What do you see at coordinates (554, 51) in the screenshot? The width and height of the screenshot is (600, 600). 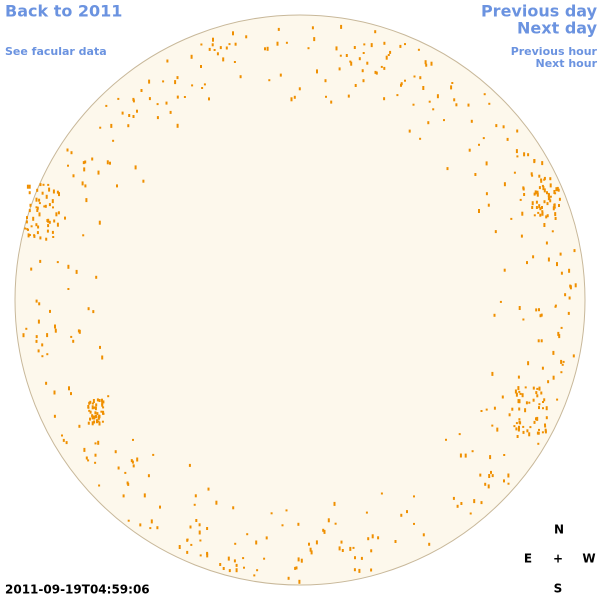 I see `previous-hour-link: Previous hour` at bounding box center [554, 51].